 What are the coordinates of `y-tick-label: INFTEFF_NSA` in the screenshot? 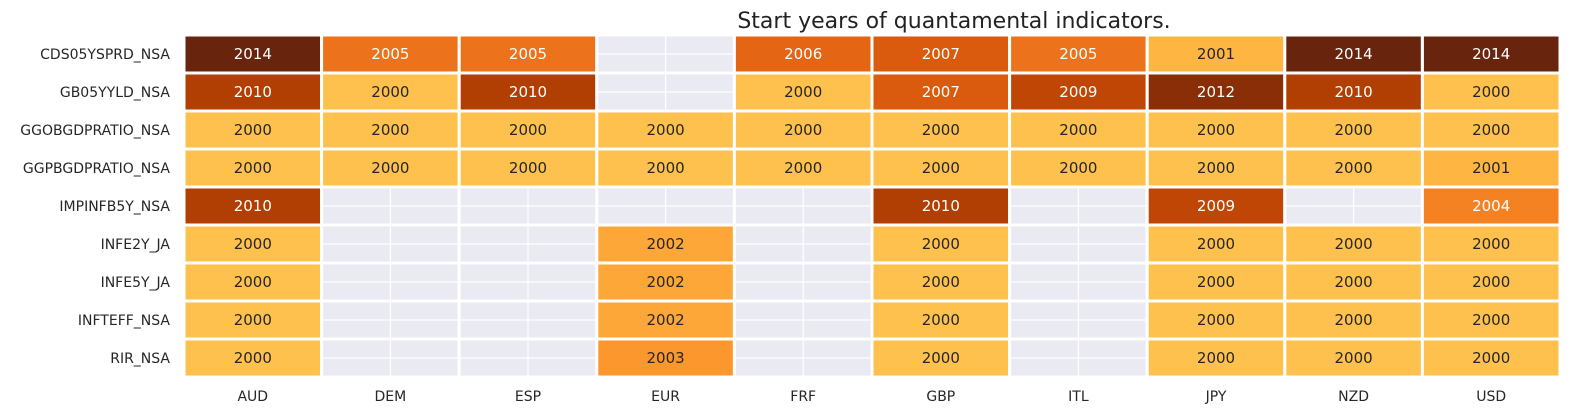 It's located at (124, 321).